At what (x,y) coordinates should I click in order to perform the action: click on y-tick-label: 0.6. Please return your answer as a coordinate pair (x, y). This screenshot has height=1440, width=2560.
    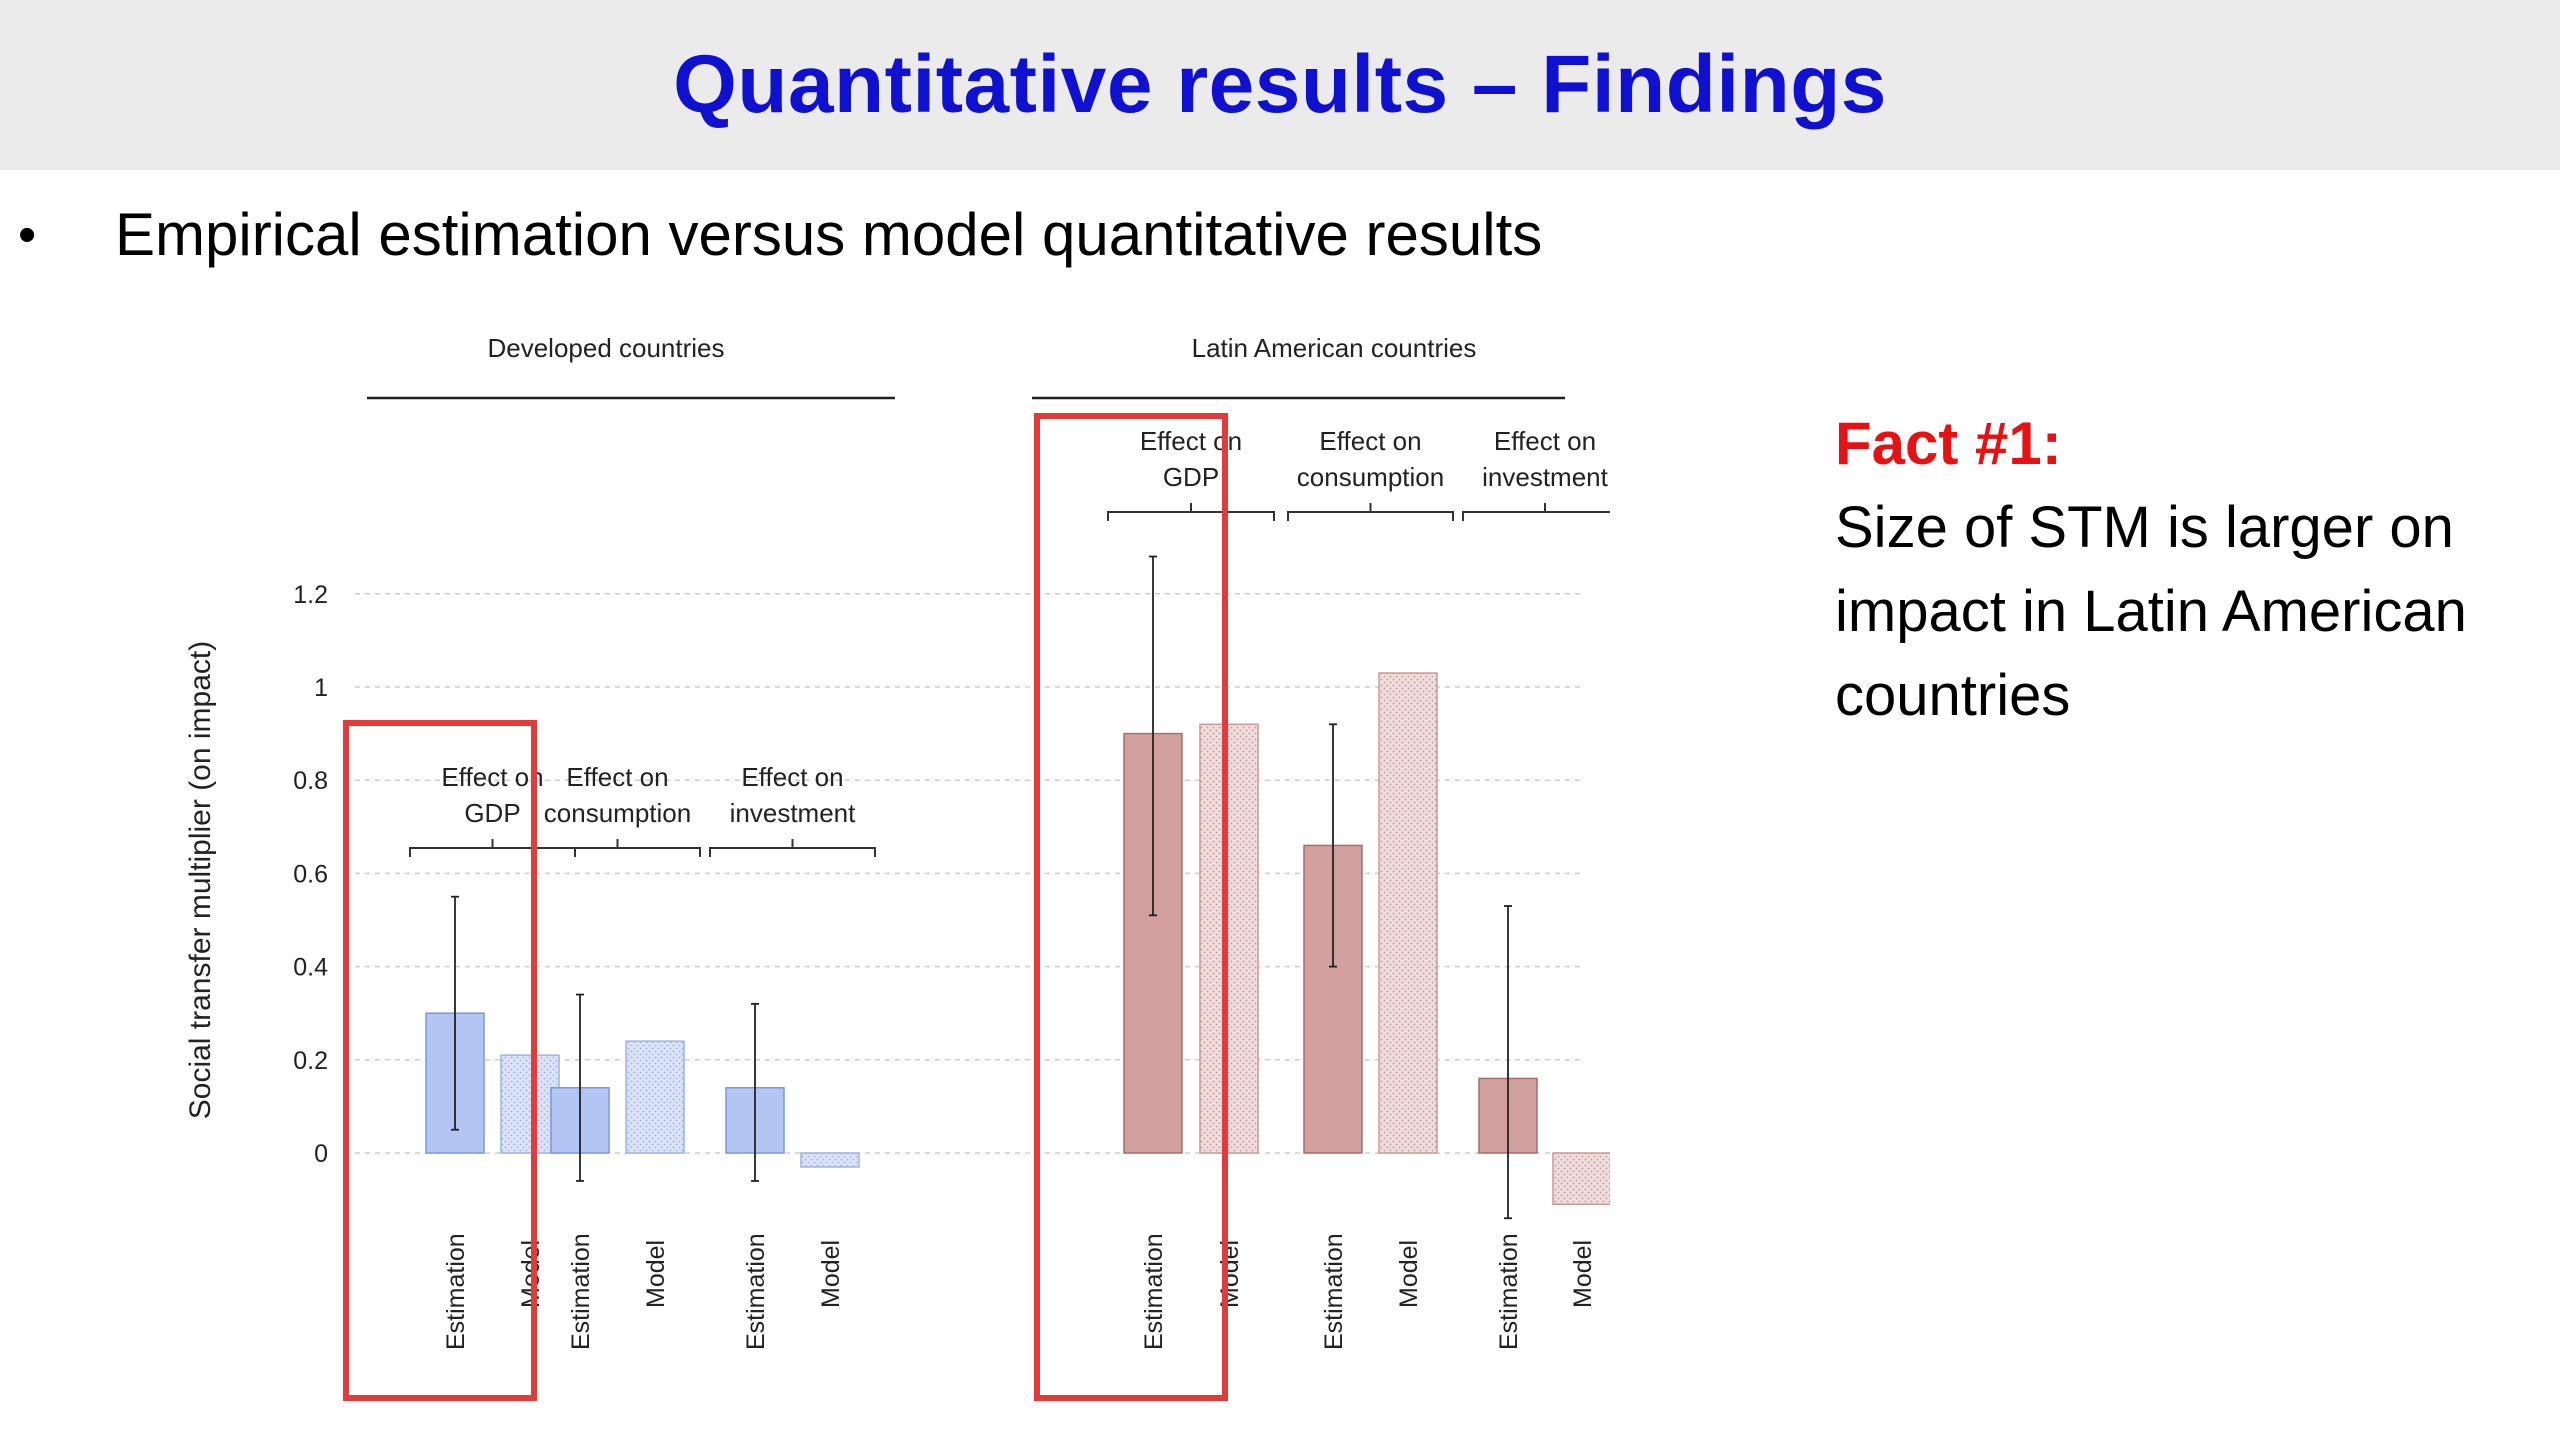
    Looking at the image, I should click on (310, 874).